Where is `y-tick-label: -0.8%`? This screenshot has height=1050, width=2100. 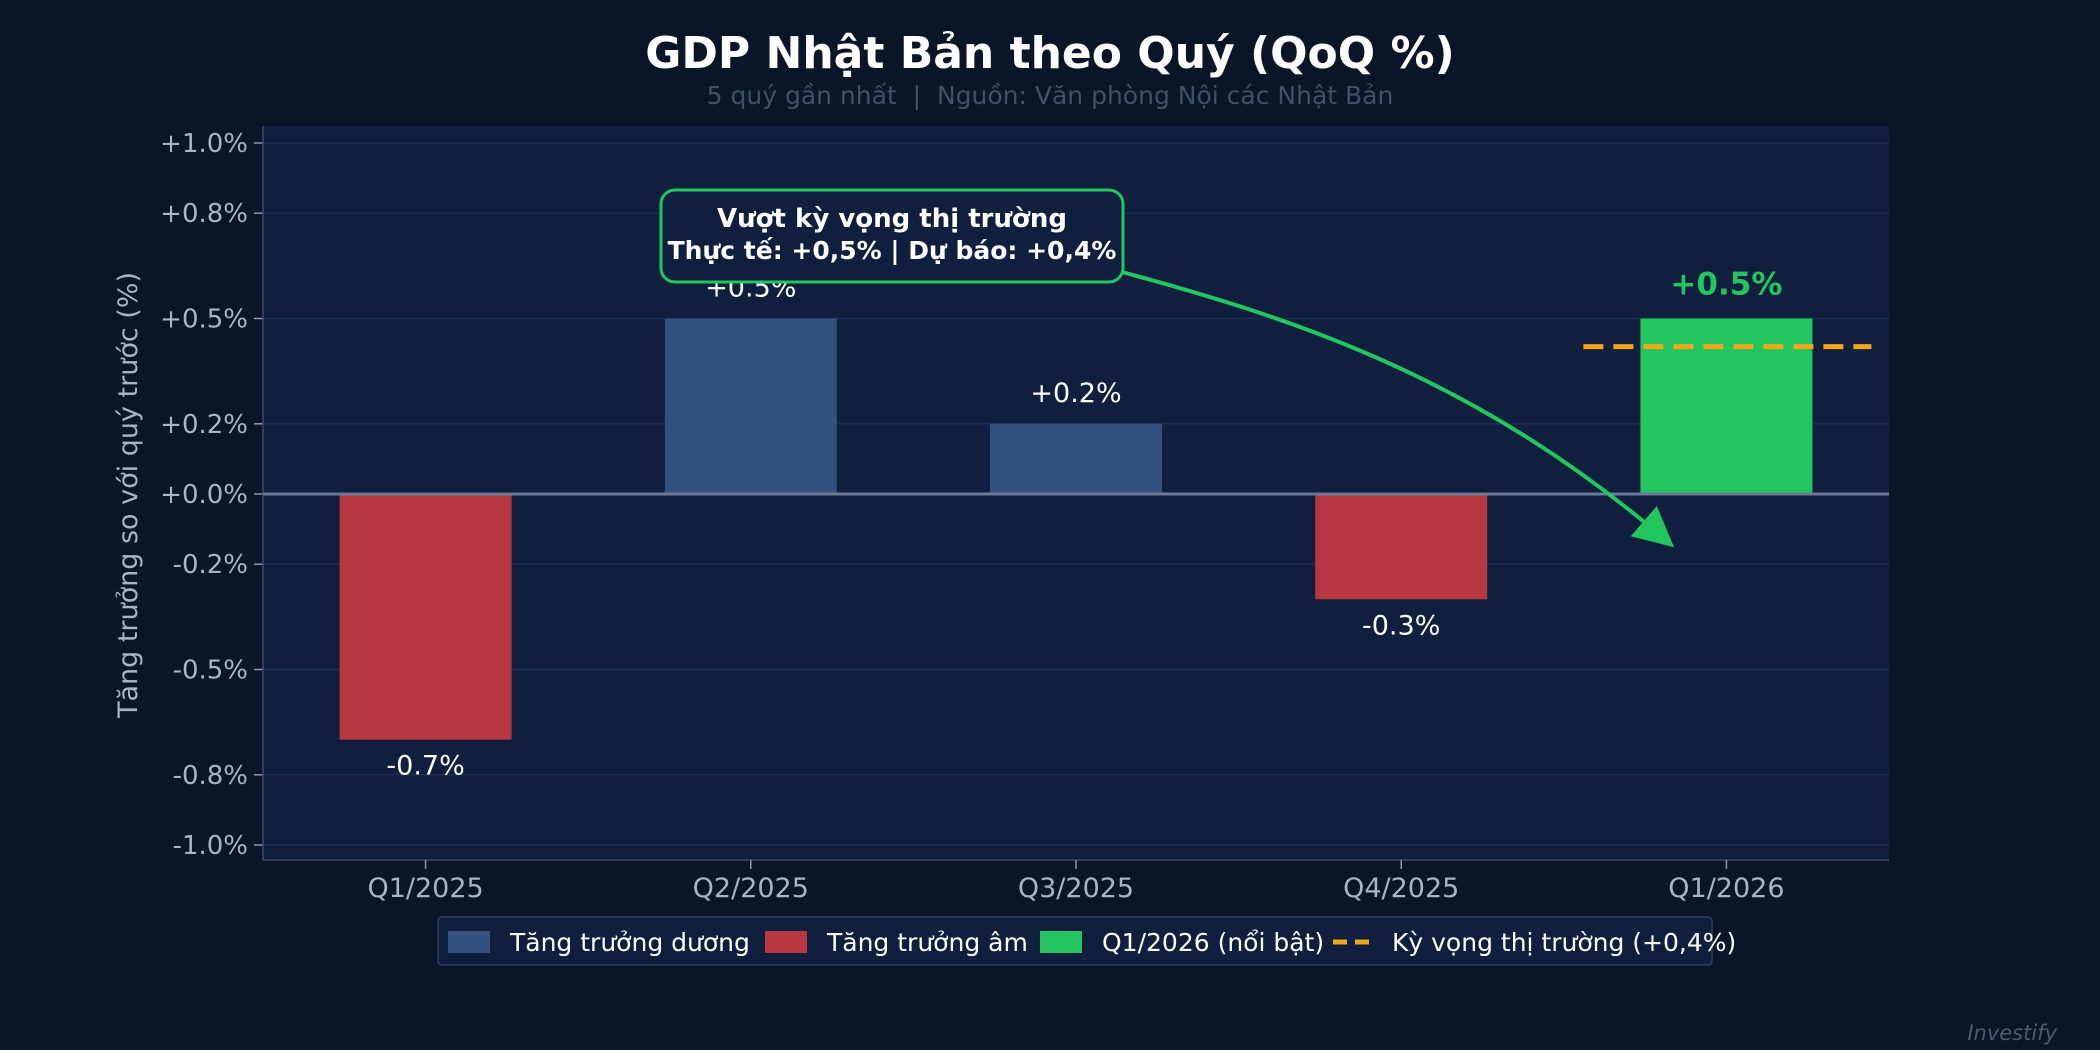 y-tick-label: -0.8% is located at coordinates (210, 776).